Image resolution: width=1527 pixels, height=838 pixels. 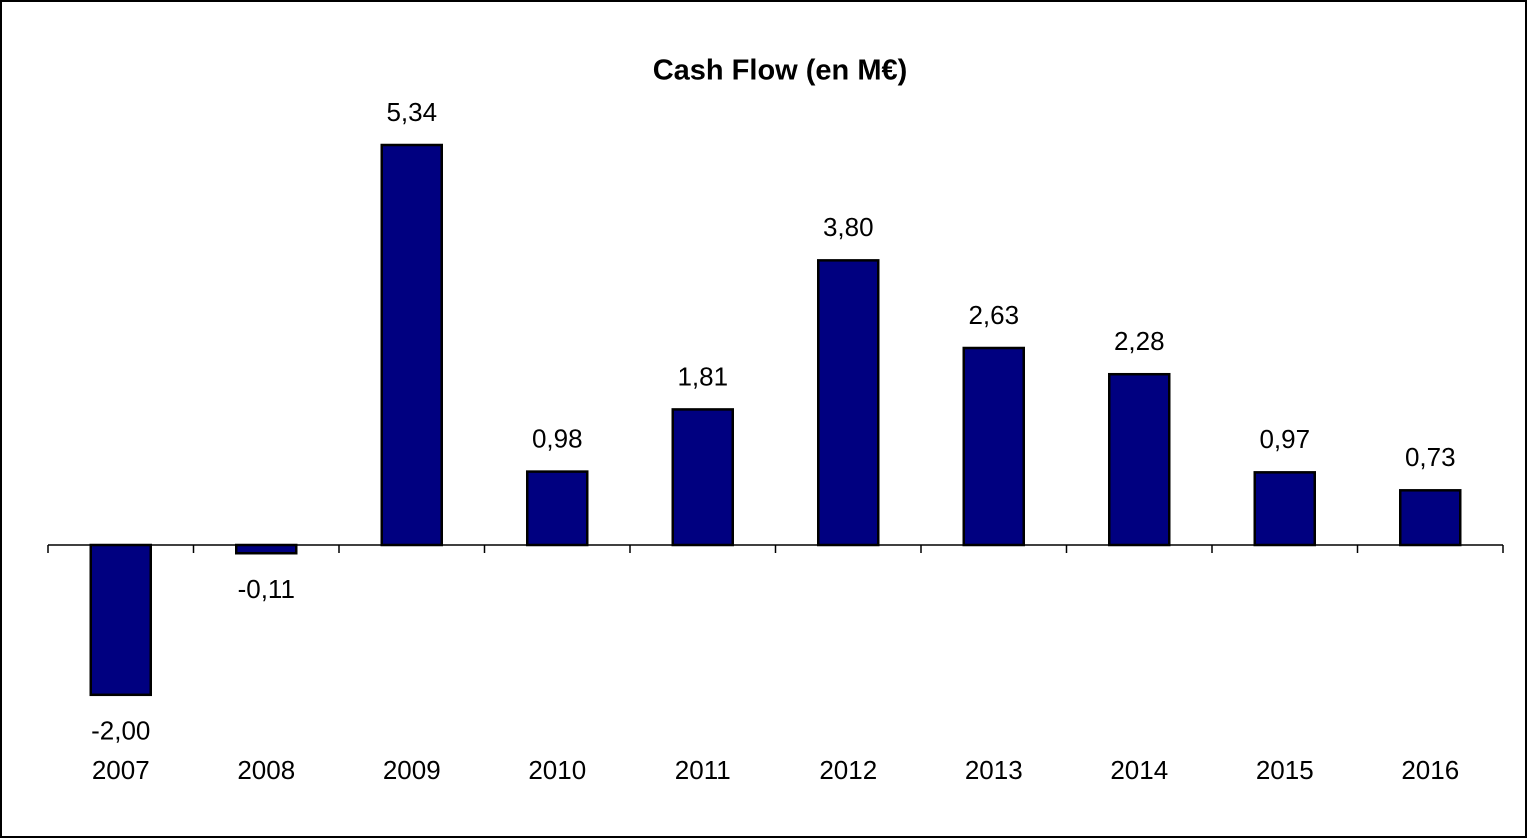 I want to click on data-label: 2,28, so click(x=1139, y=341).